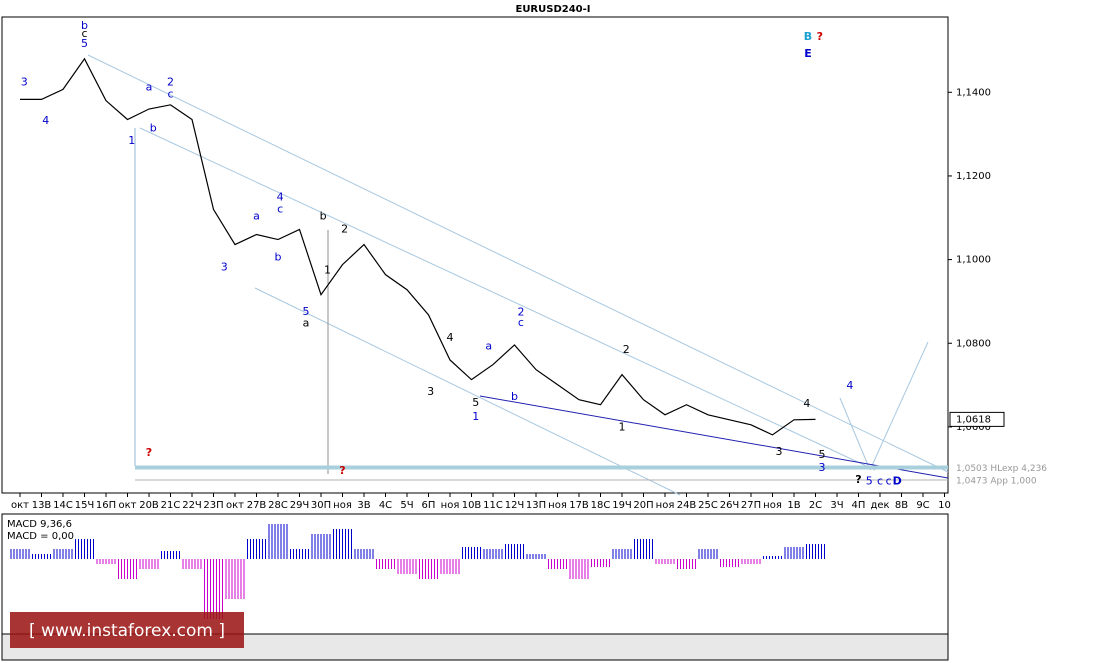 The width and height of the screenshot is (1106, 663). What do you see at coordinates (944, 505) in the screenshot?
I see `x-tick-label: 10` at bounding box center [944, 505].